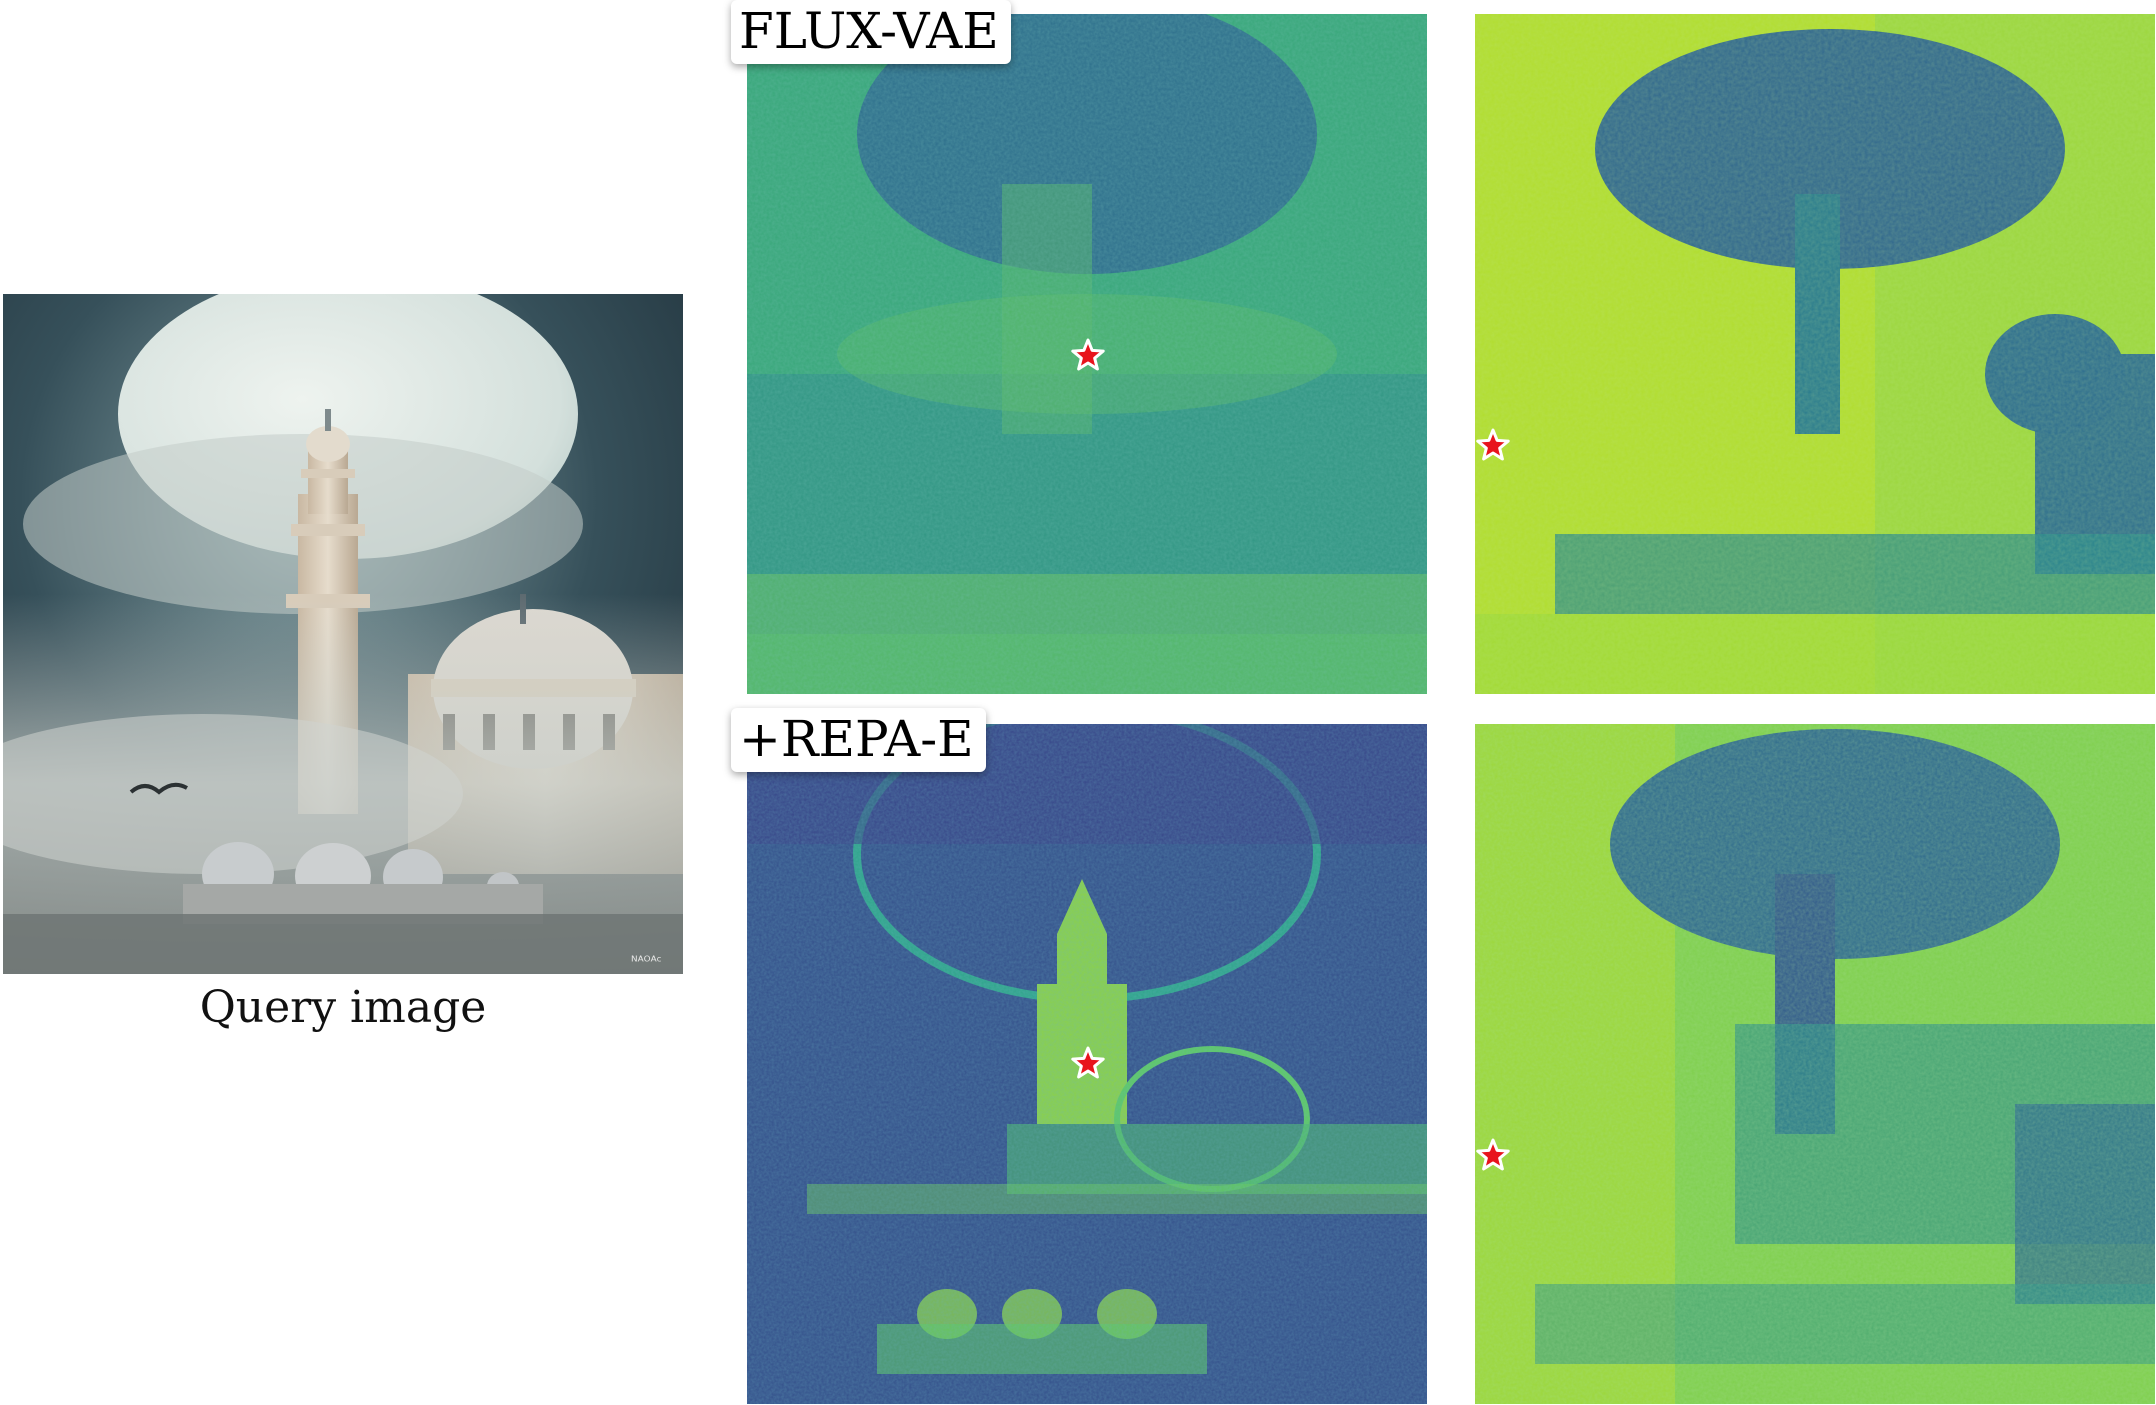 The height and width of the screenshot is (1405, 2156). What do you see at coordinates (871, 32) in the screenshot?
I see `row-label-flux-vae: FLUX-VAE` at bounding box center [871, 32].